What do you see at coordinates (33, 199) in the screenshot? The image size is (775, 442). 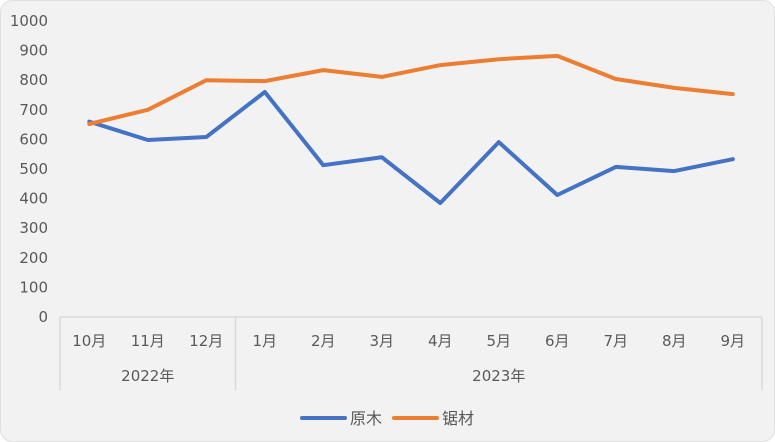 I see `y-tick-label: 400` at bounding box center [33, 199].